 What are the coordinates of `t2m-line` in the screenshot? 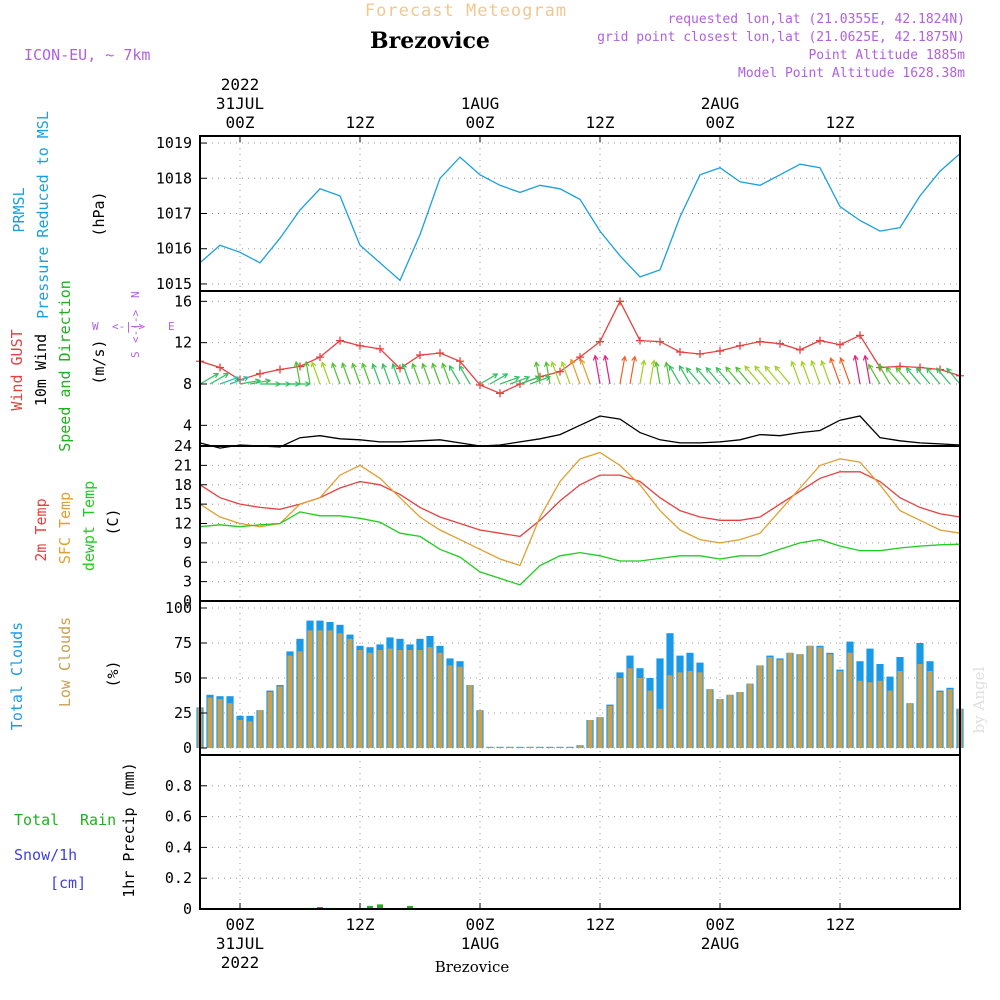 It's located at (580, 504).